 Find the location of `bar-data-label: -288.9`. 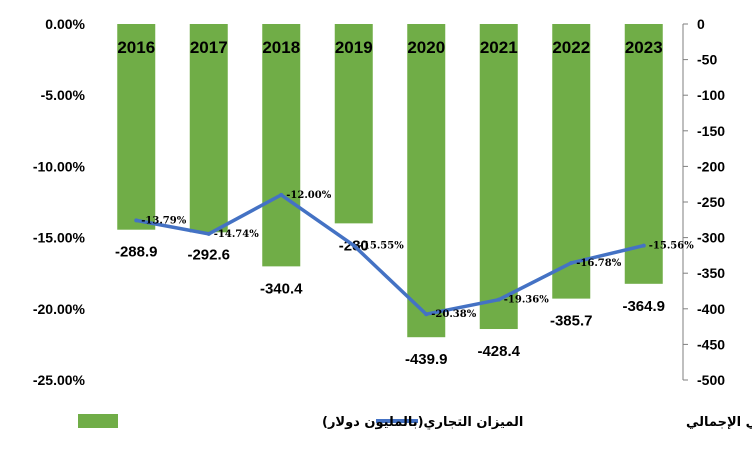

bar-data-label: -288.9 is located at coordinates (136, 252).